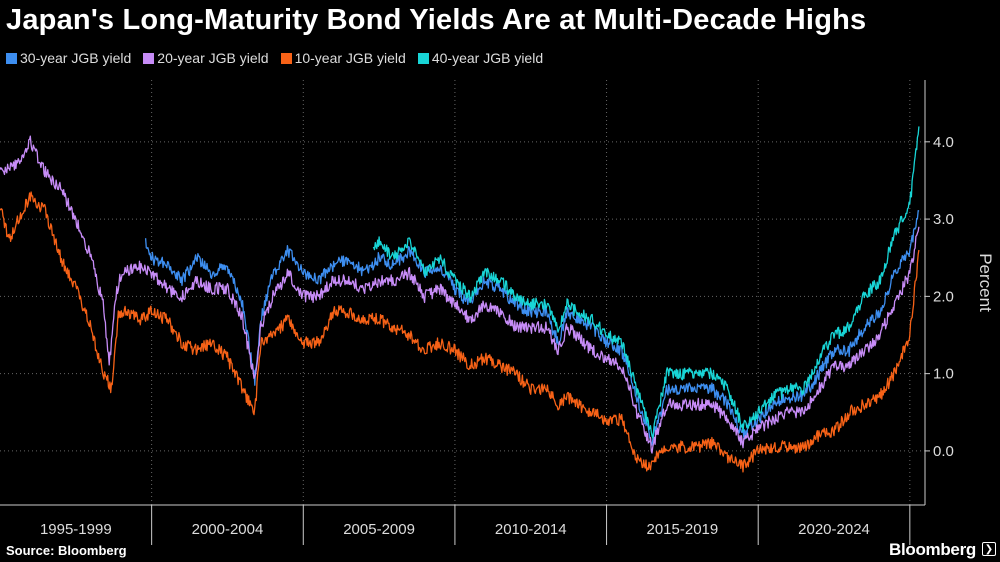 The width and height of the screenshot is (1000, 562). I want to click on legend-label-40y: 40-year JGB yield, so click(487, 58).